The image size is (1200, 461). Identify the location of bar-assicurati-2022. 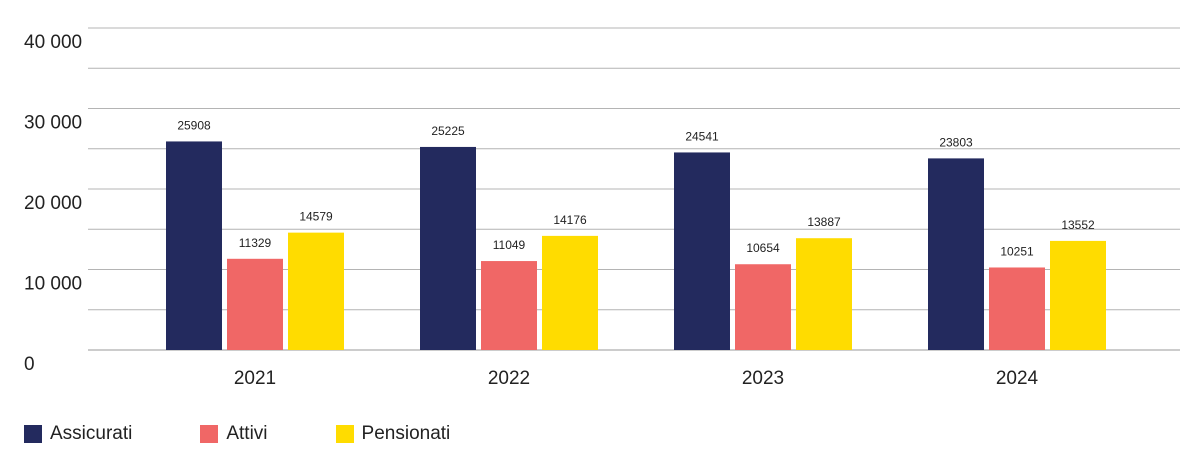
(448, 248).